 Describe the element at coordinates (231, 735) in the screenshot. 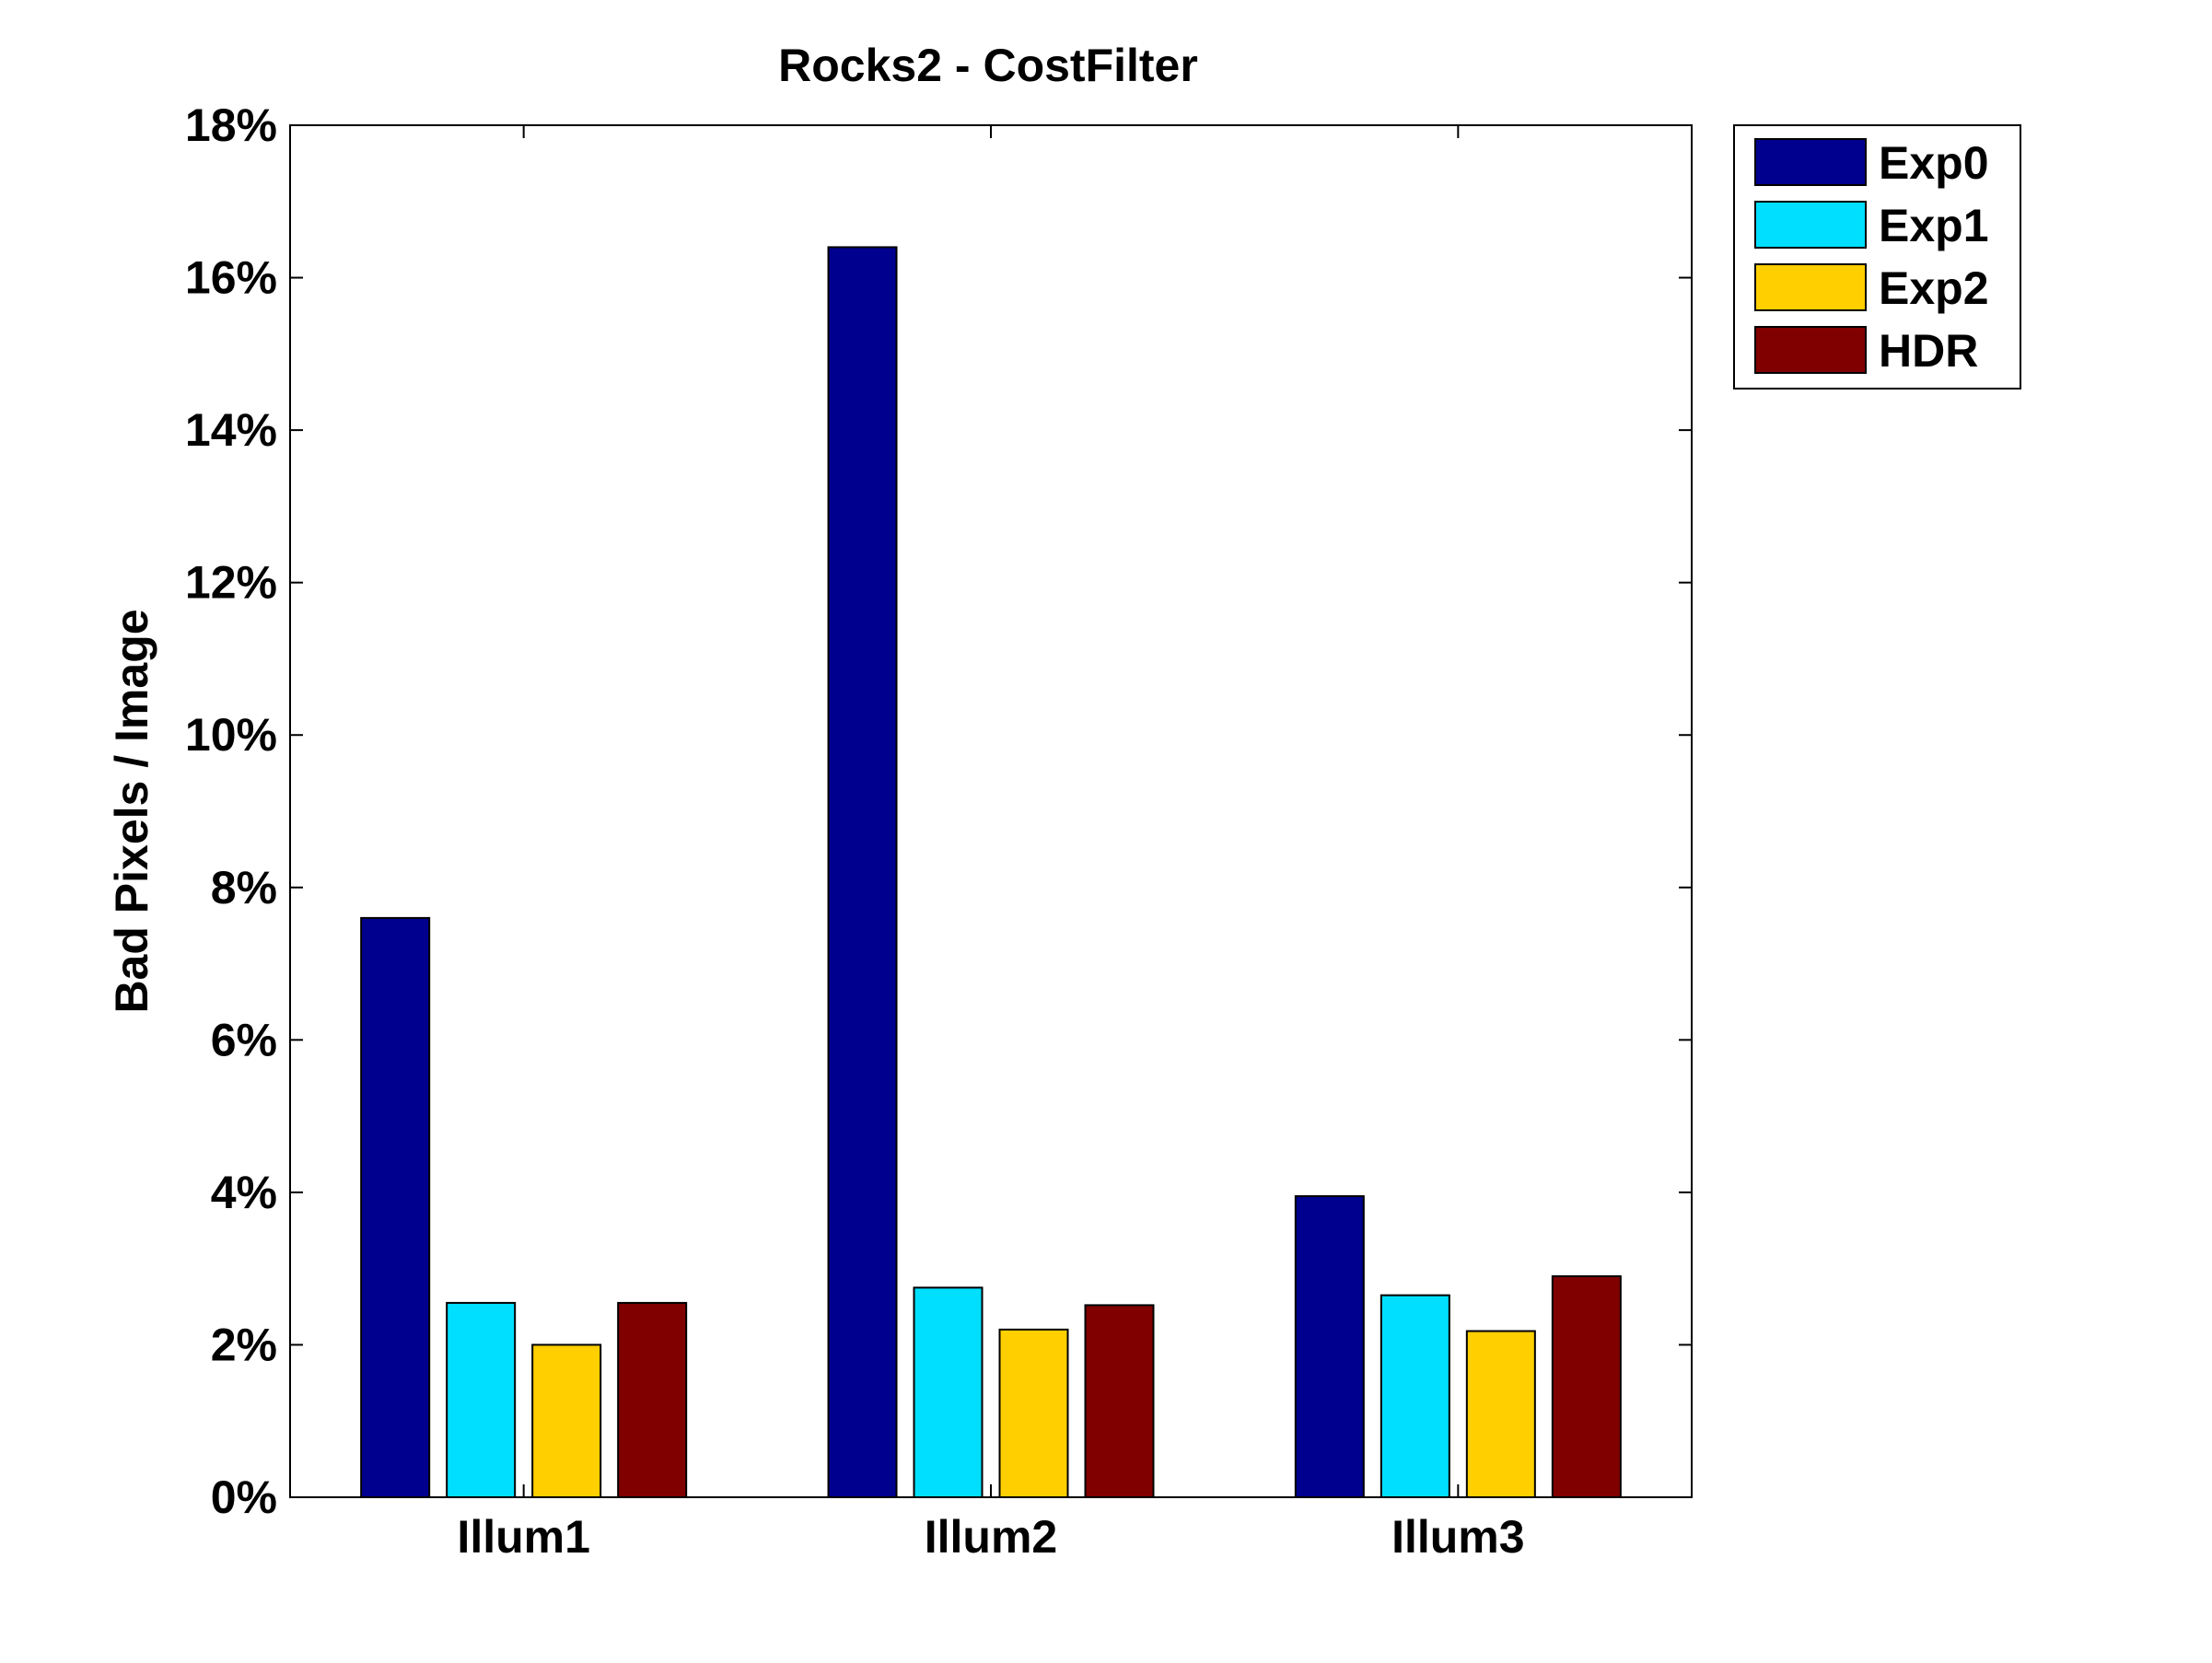

I see `y-tick-label: 10%` at that location.